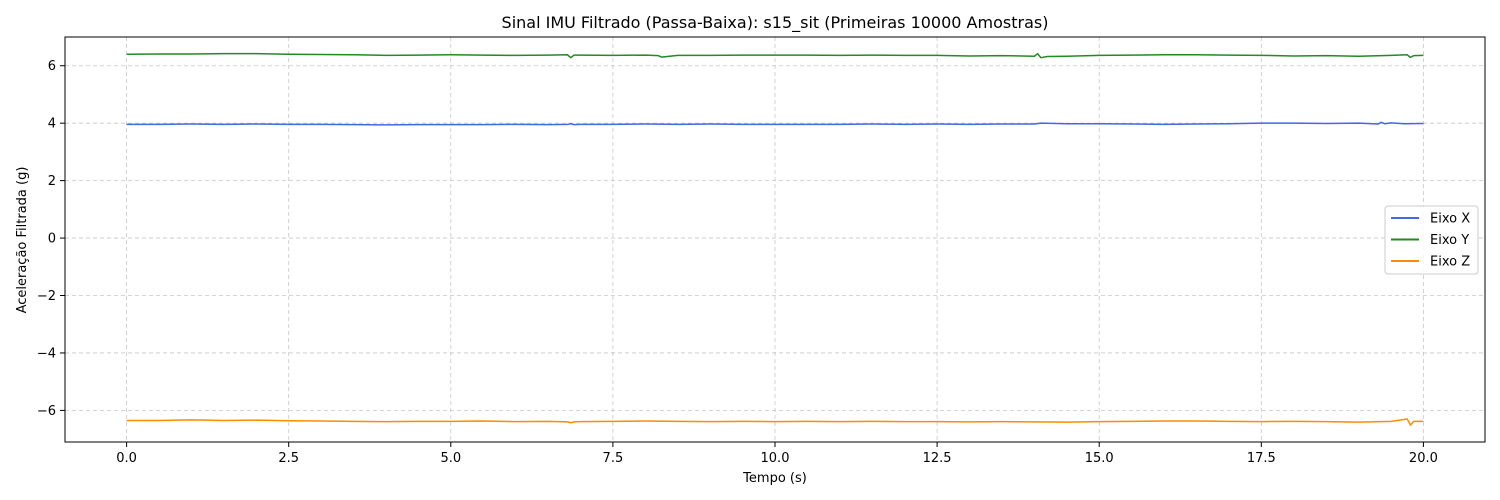  I want to click on legend-box, so click(1431, 240).